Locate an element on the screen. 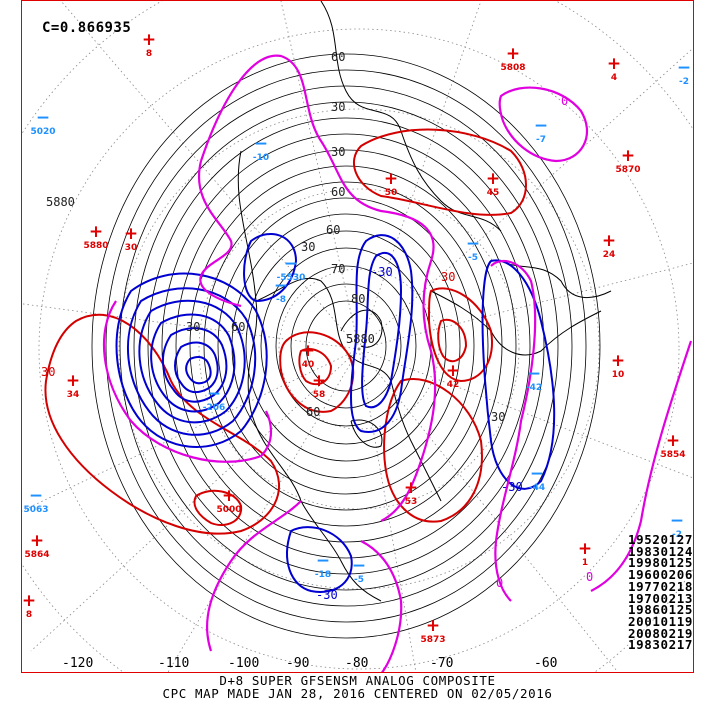 This screenshot has width=715, height=715. high-marker-value: 8 is located at coordinates (29, 615).